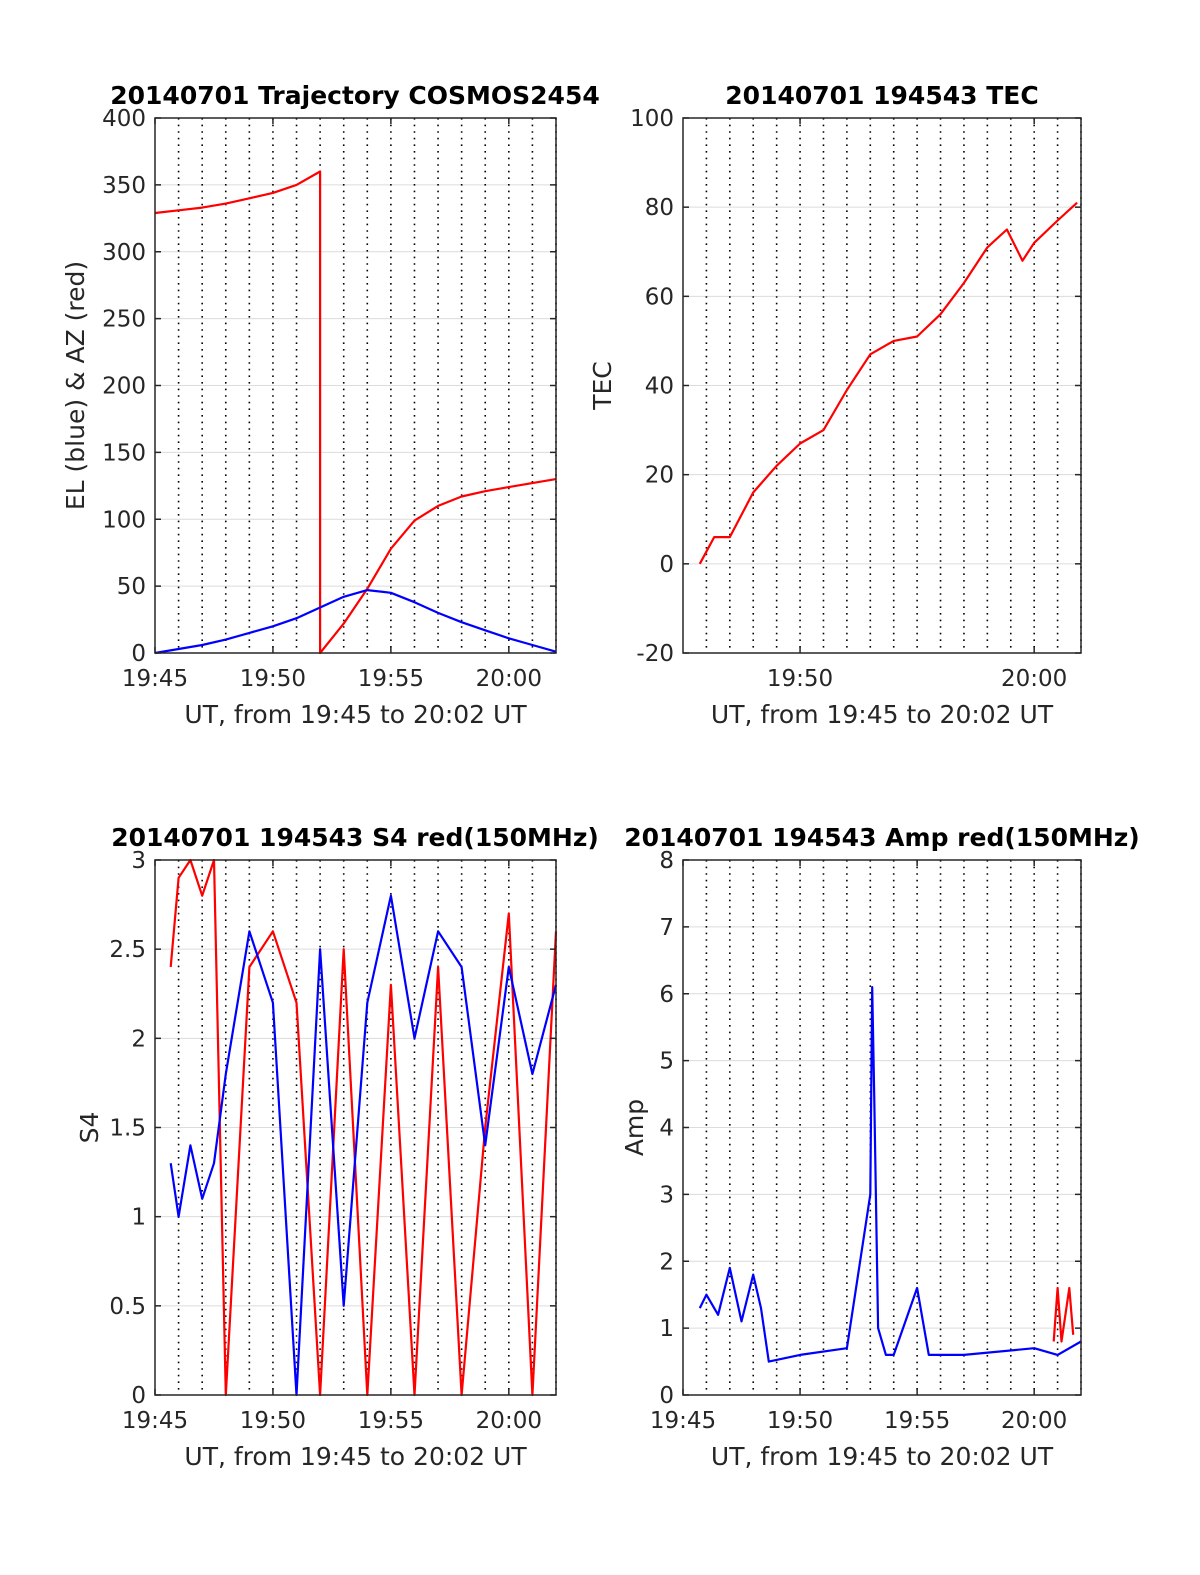 The image size is (1200, 1575). Describe the element at coordinates (124, 253) in the screenshot. I see `y-tick-label: 300` at that location.